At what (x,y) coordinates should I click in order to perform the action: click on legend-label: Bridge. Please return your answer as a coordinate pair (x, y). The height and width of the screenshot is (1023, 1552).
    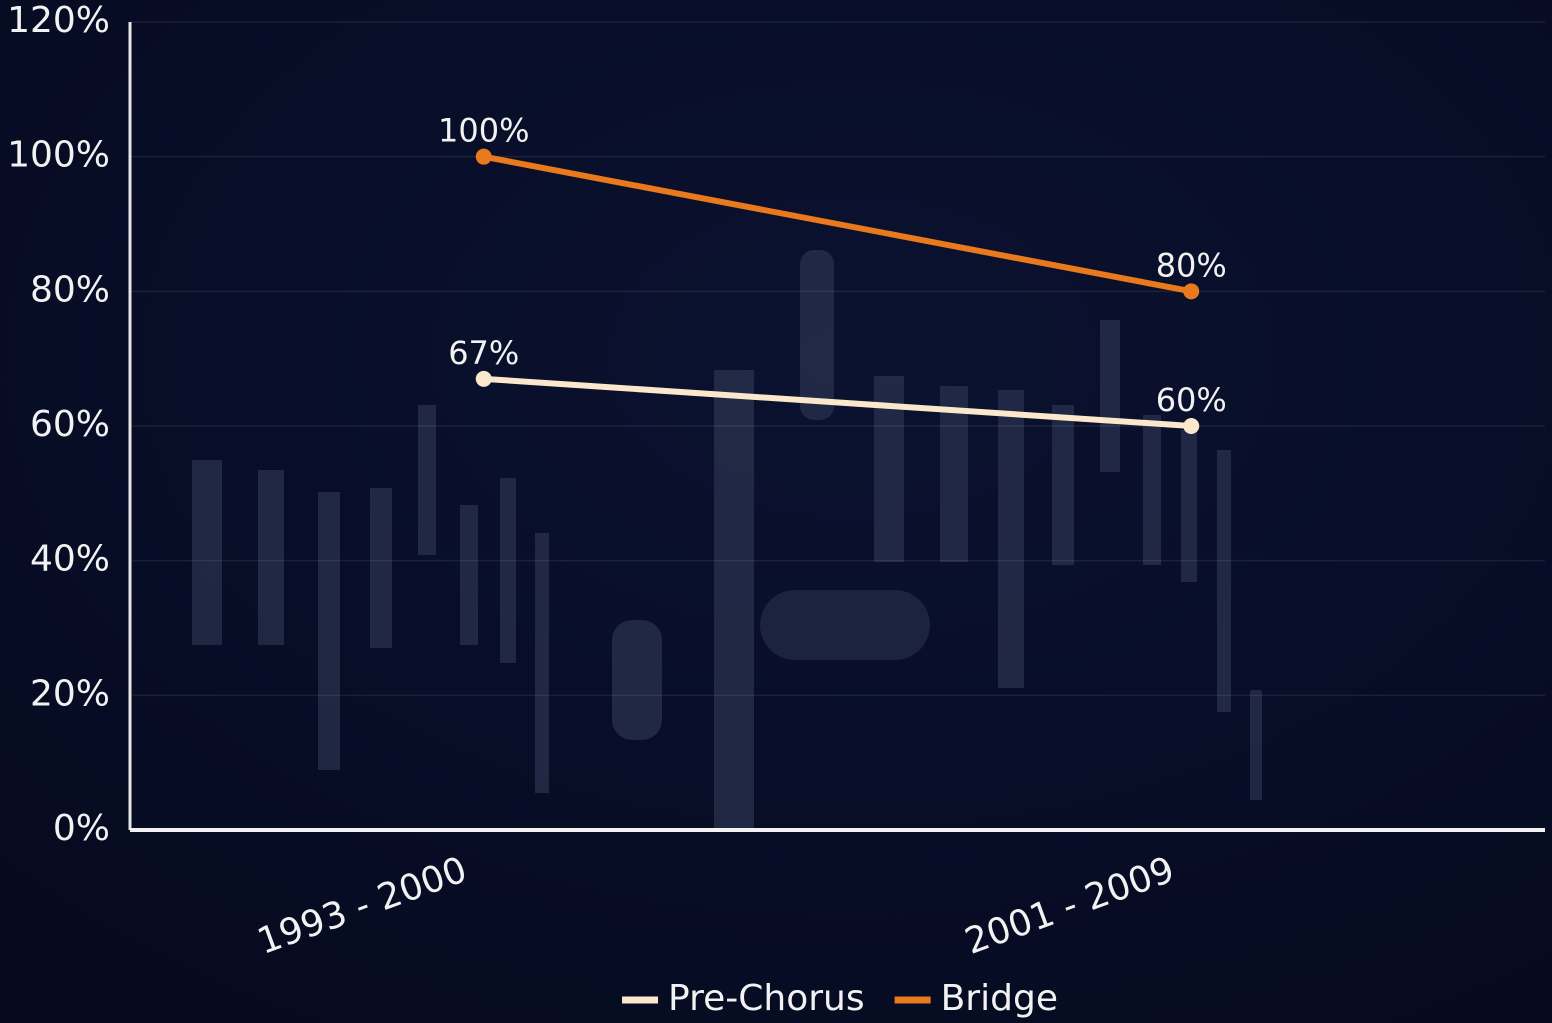
    Looking at the image, I should click on (999, 998).